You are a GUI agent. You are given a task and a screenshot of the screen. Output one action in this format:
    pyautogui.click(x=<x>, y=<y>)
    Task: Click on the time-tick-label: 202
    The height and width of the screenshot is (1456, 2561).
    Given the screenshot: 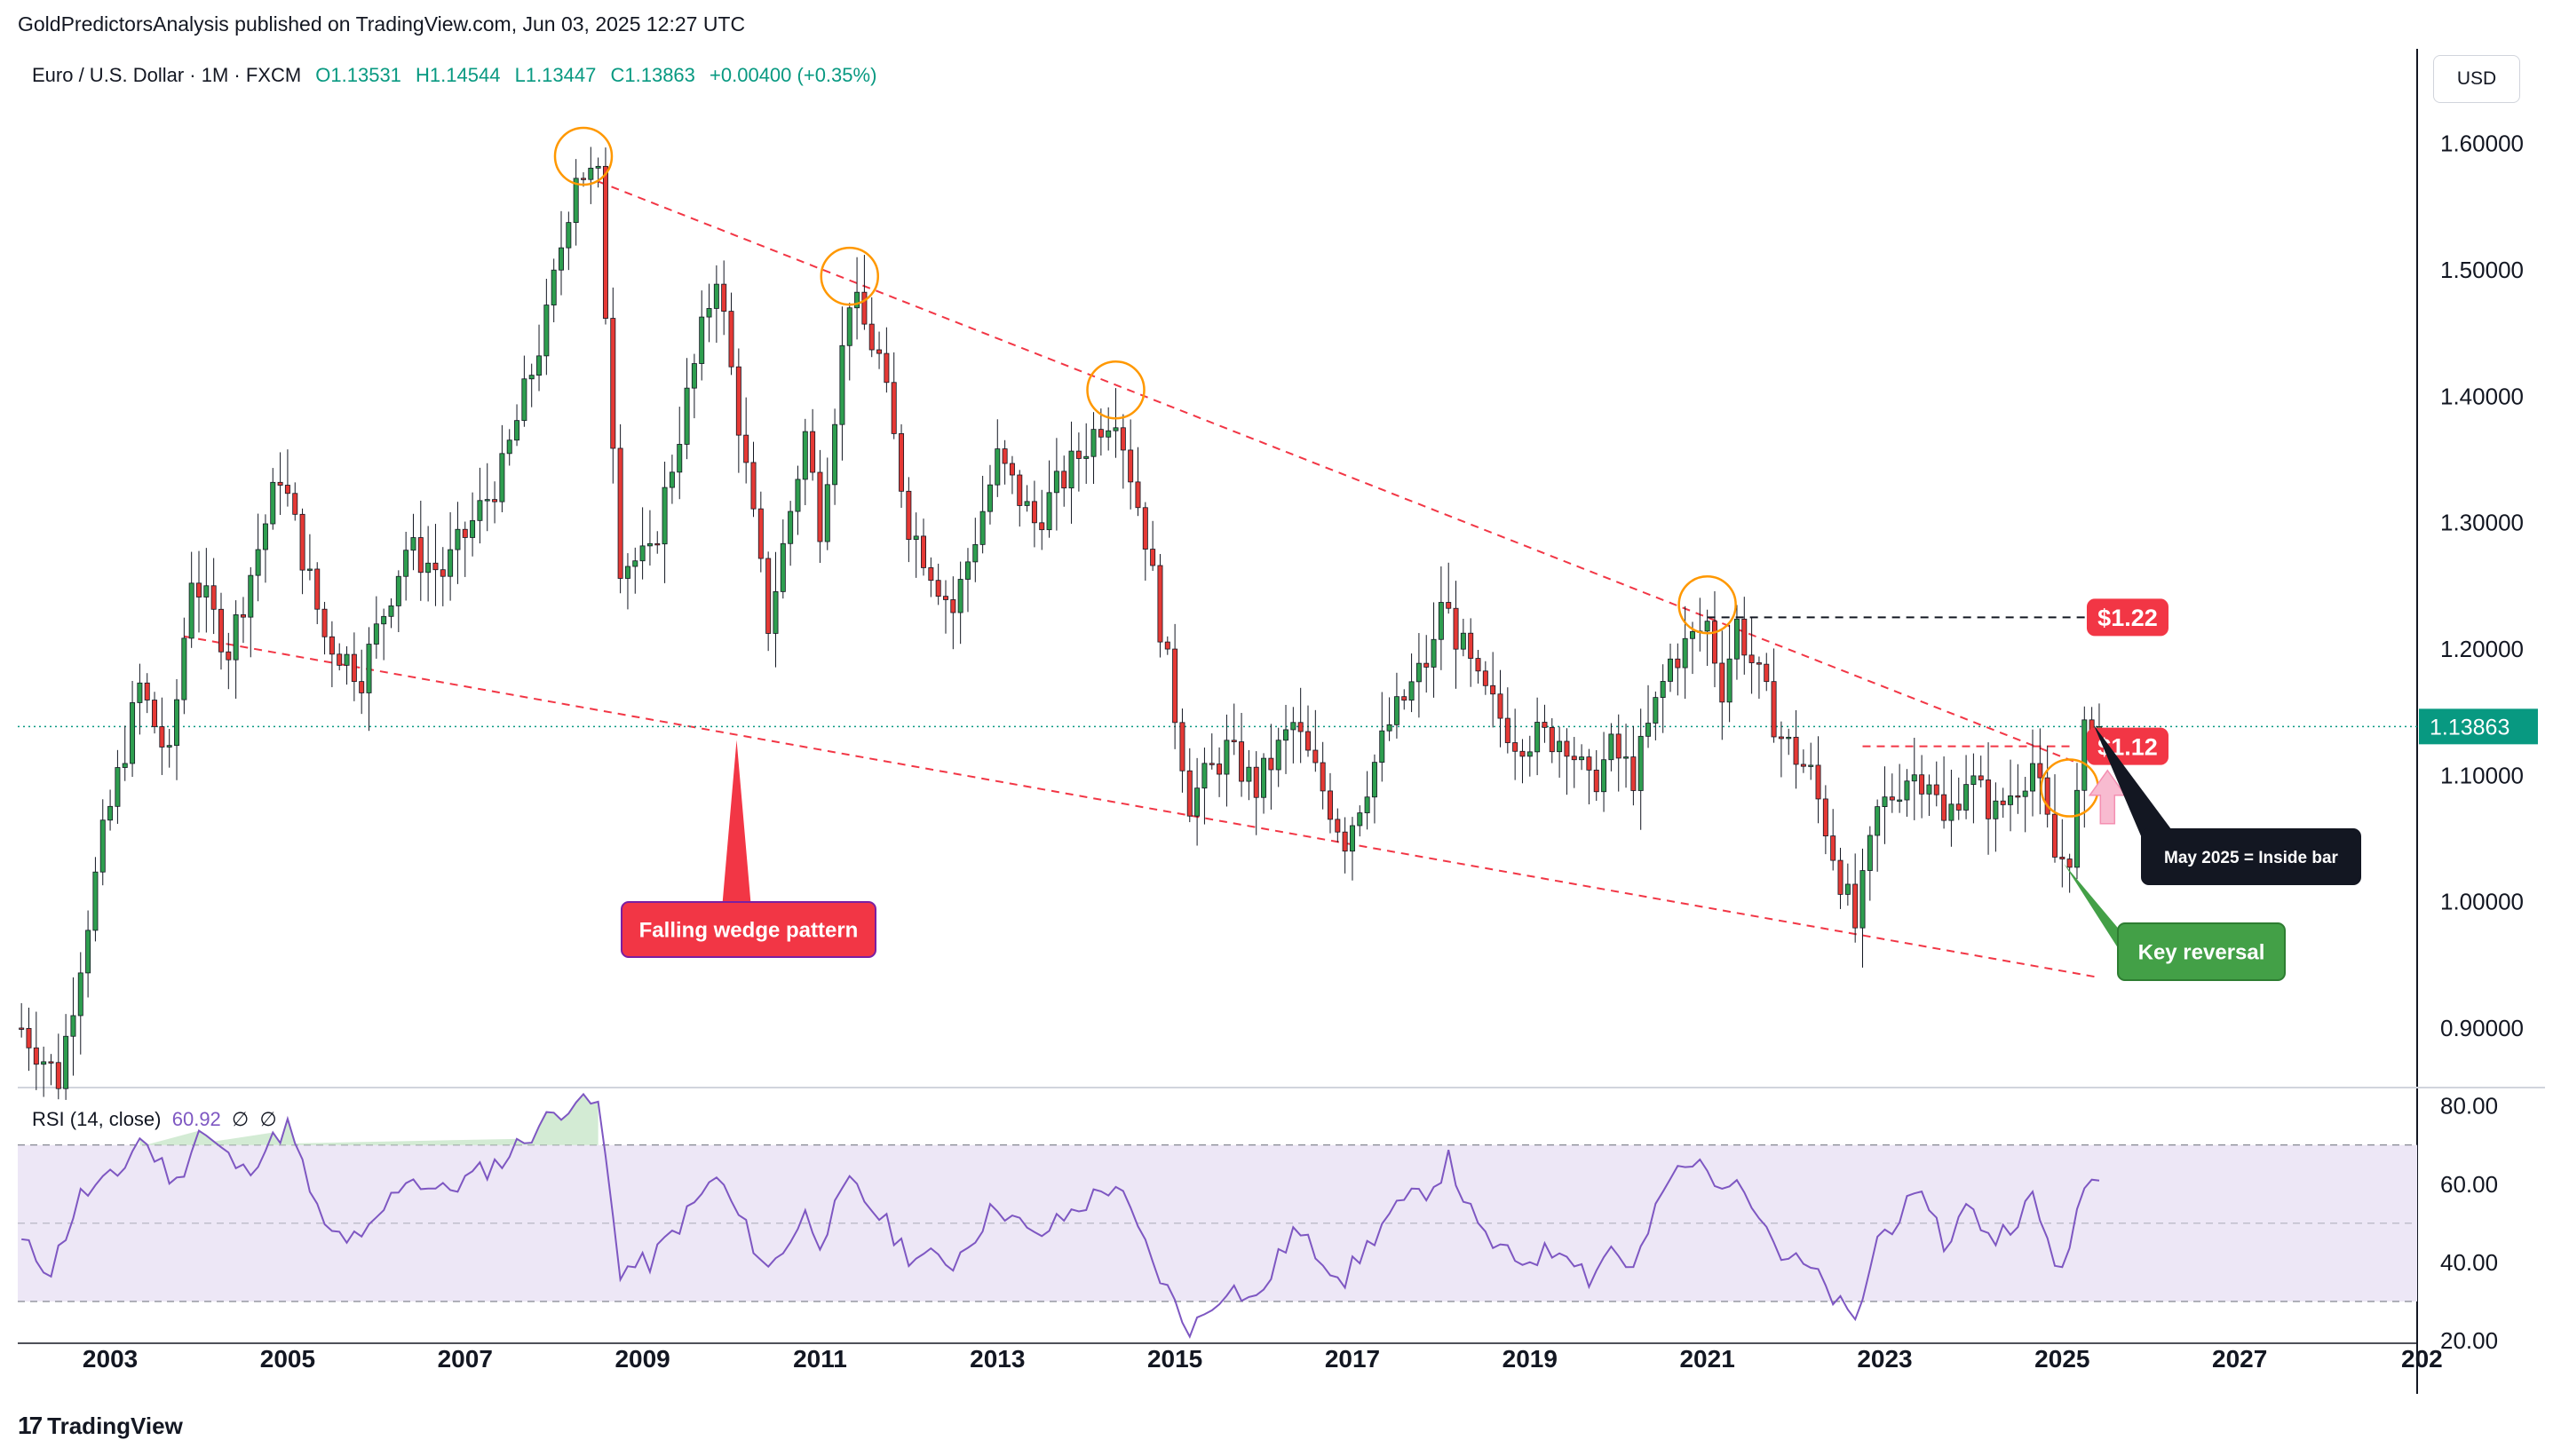 What is the action you would take?
    pyautogui.click(x=2422, y=1359)
    